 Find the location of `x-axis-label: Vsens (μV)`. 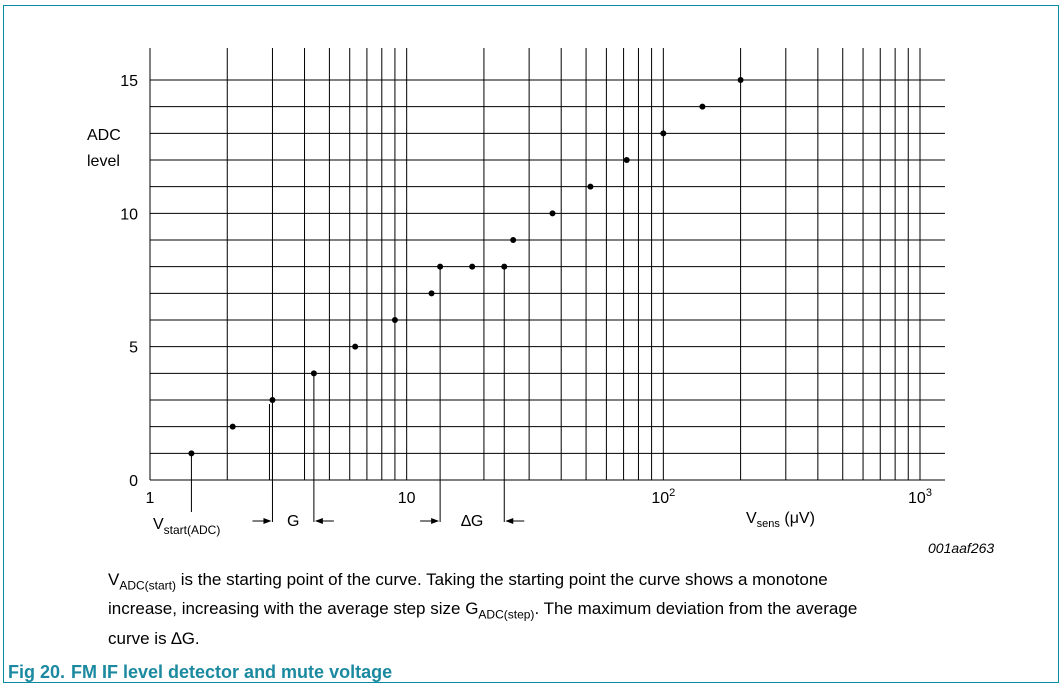

x-axis-label: Vsens (μV) is located at coordinates (780, 520).